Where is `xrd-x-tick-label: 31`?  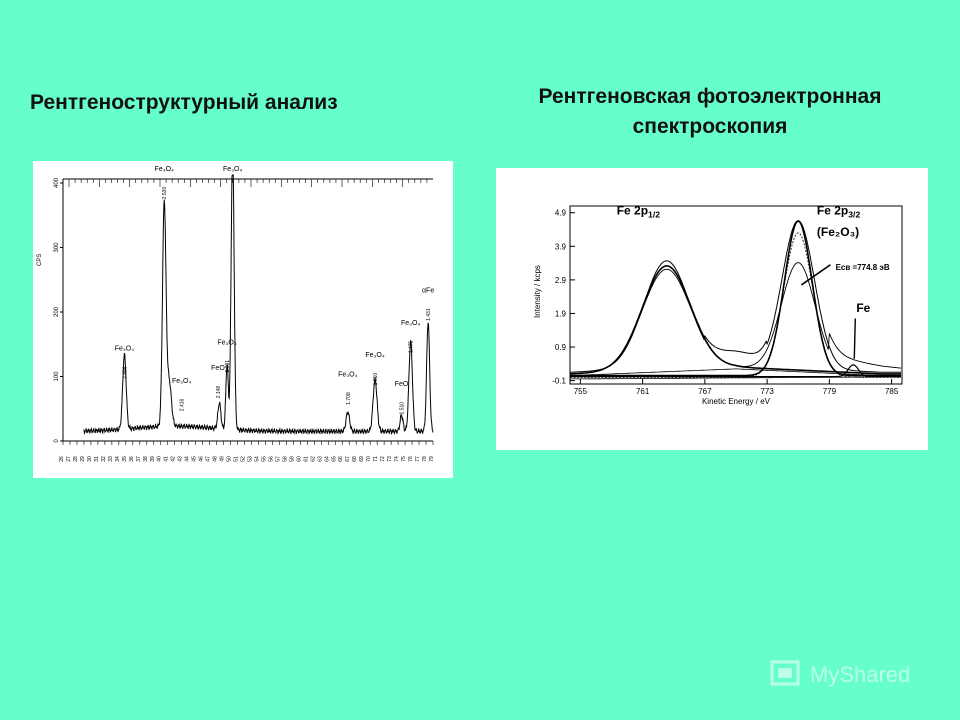 xrd-x-tick-label: 31 is located at coordinates (97, 459).